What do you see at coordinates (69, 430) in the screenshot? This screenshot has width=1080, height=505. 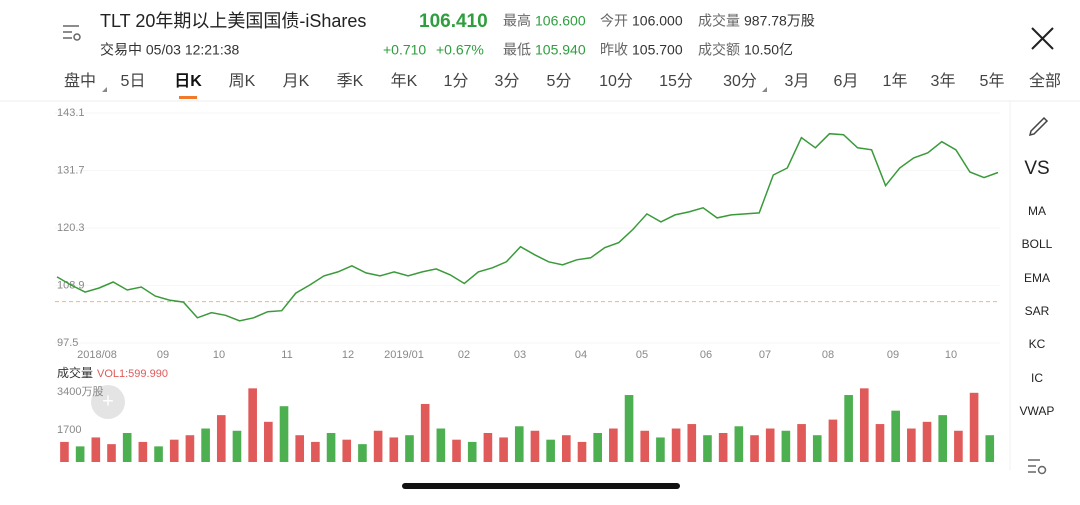 I see `y-tick-label: 1700` at bounding box center [69, 430].